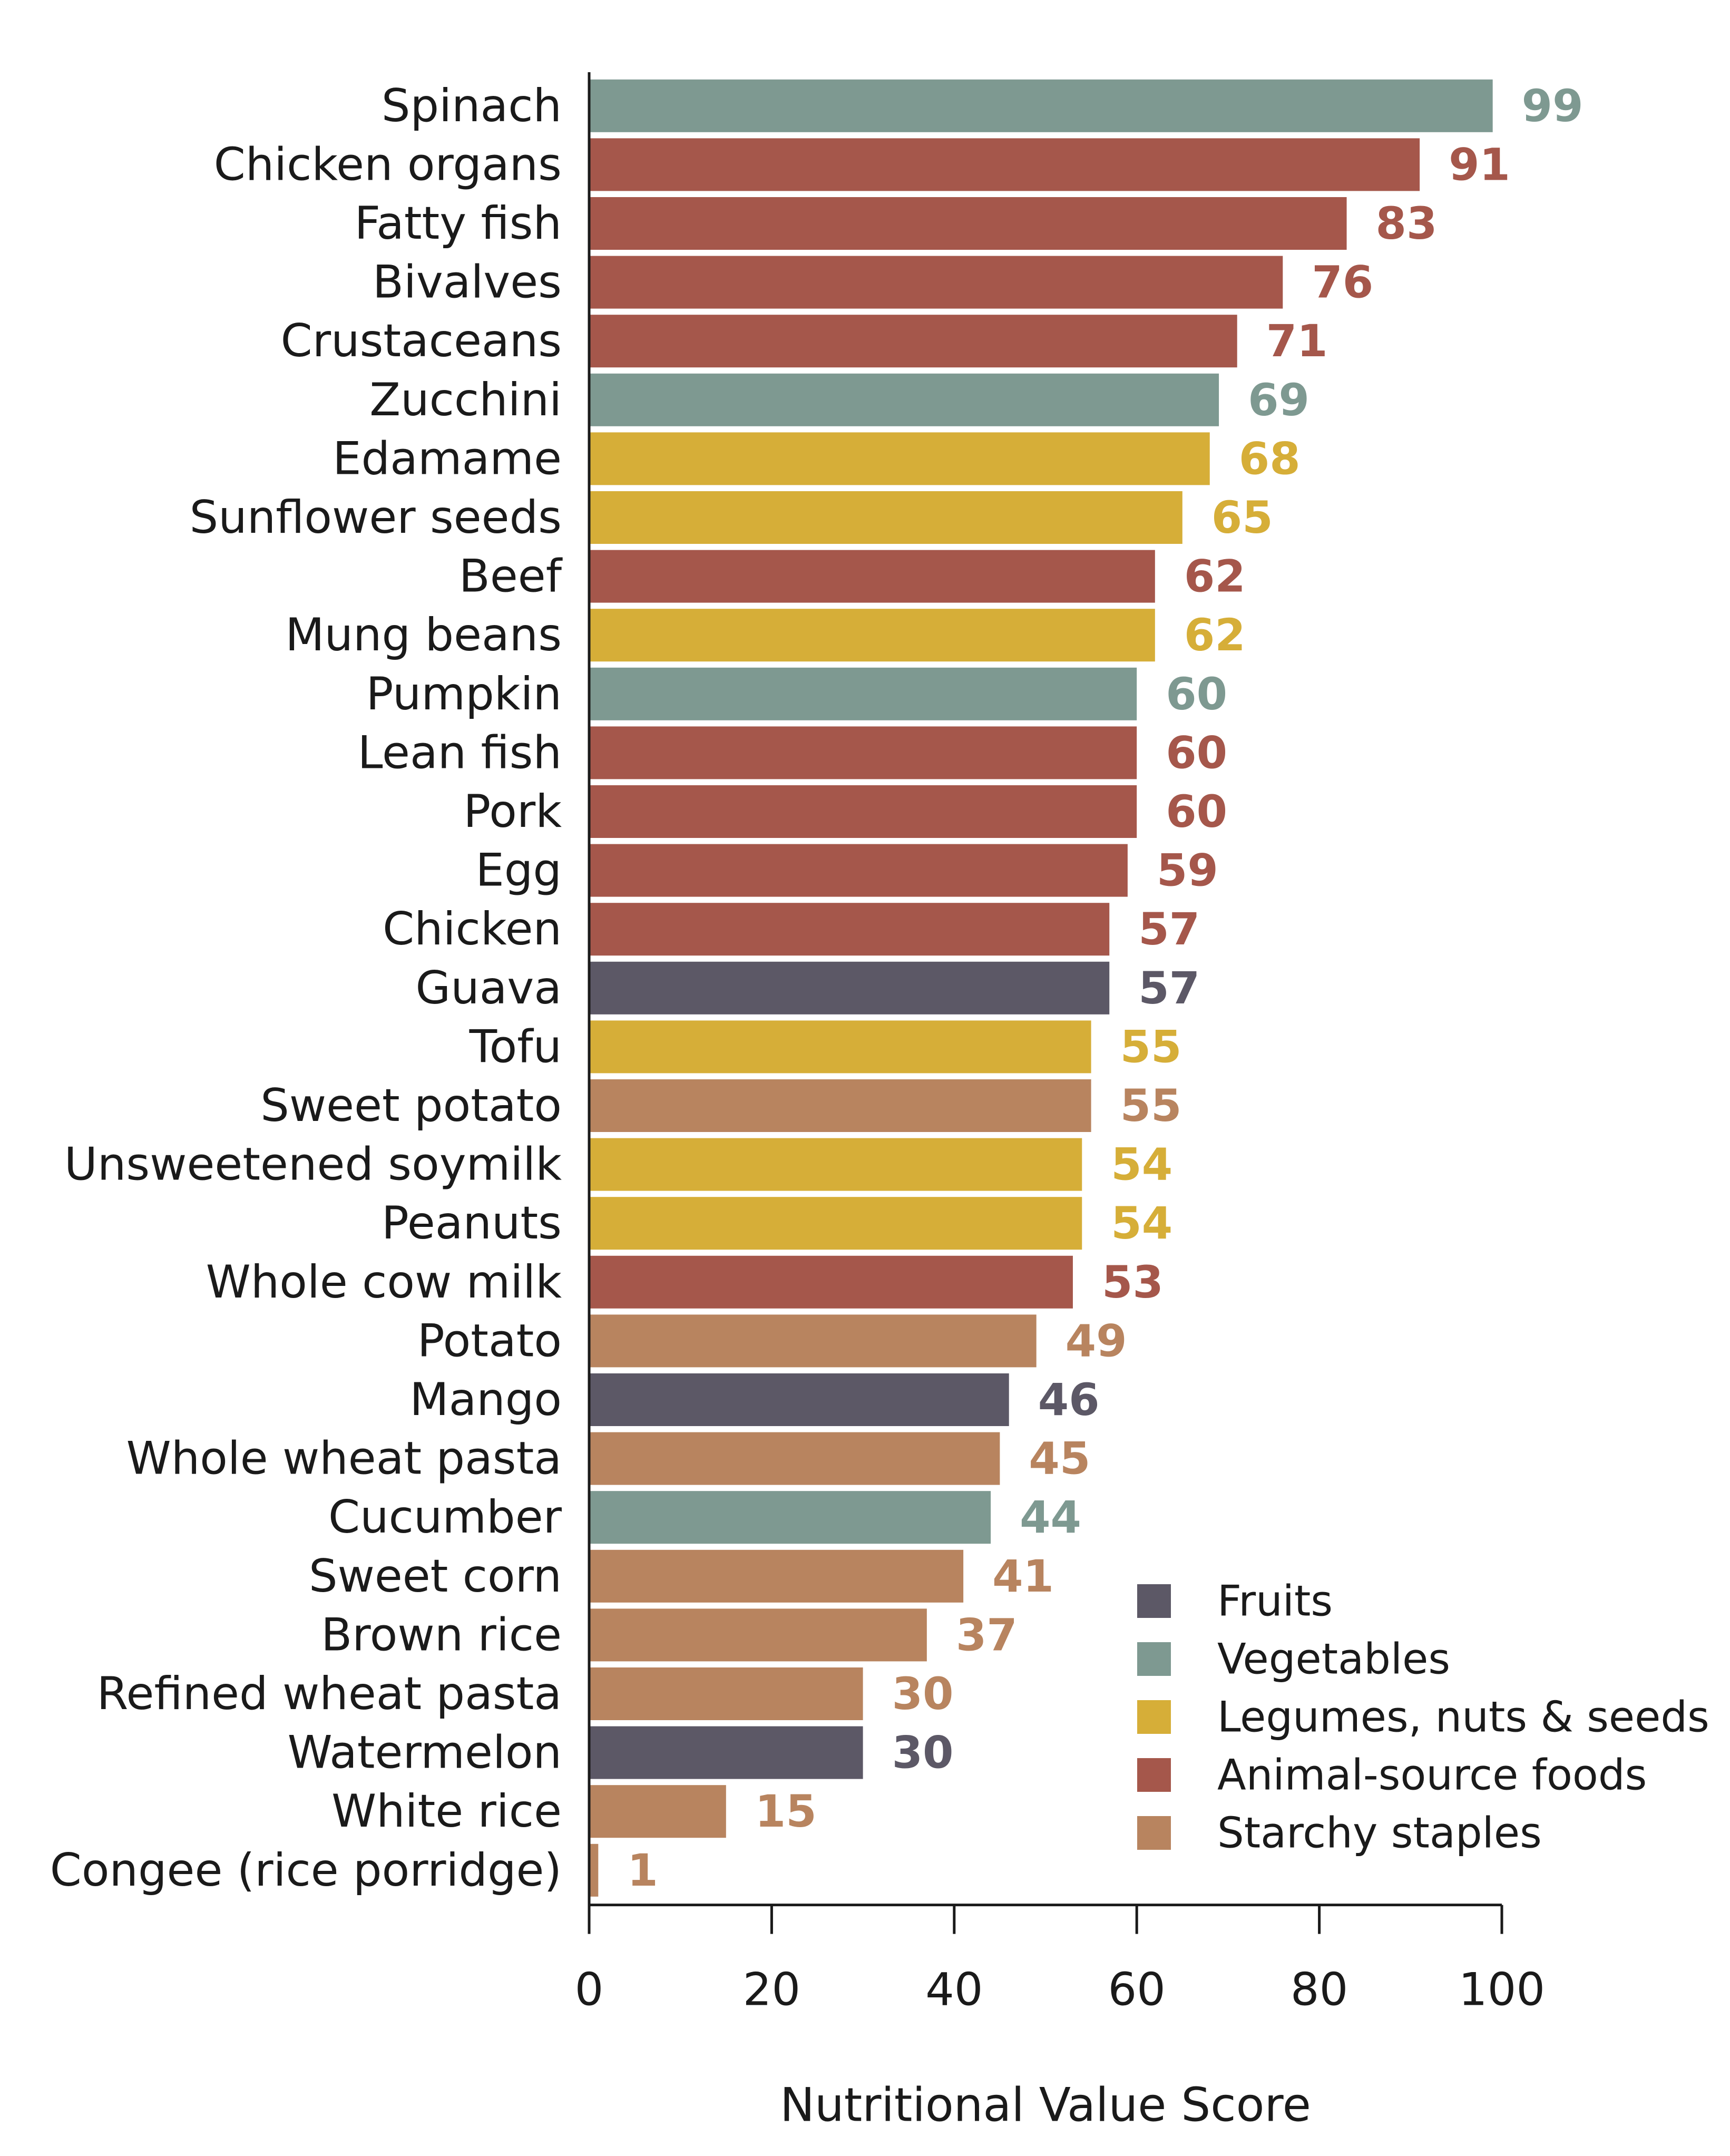 The width and height of the screenshot is (1730, 2156). What do you see at coordinates (987, 1635) in the screenshot?
I see `value-label: 37` at bounding box center [987, 1635].